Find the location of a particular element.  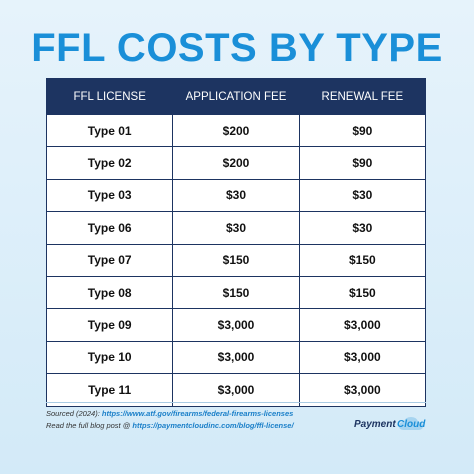

table-row: Type 11 $3,000 $3,000 is located at coordinates (236, 390).